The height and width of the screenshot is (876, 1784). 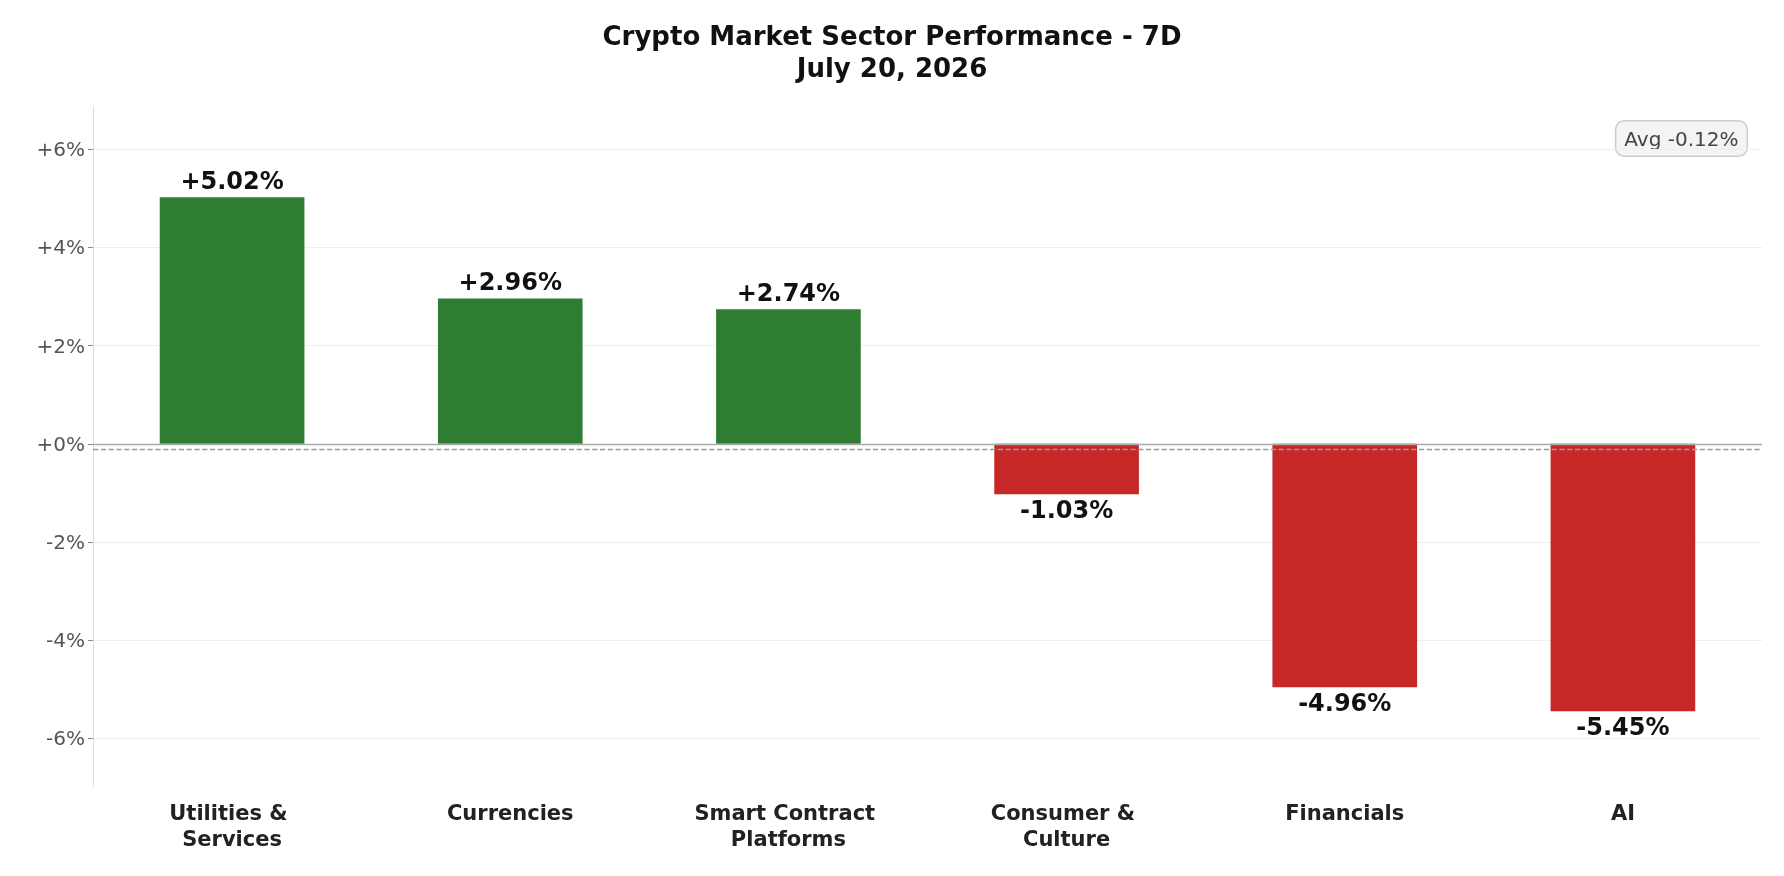 I want to click on data-label: +5.02%, so click(x=232, y=181).